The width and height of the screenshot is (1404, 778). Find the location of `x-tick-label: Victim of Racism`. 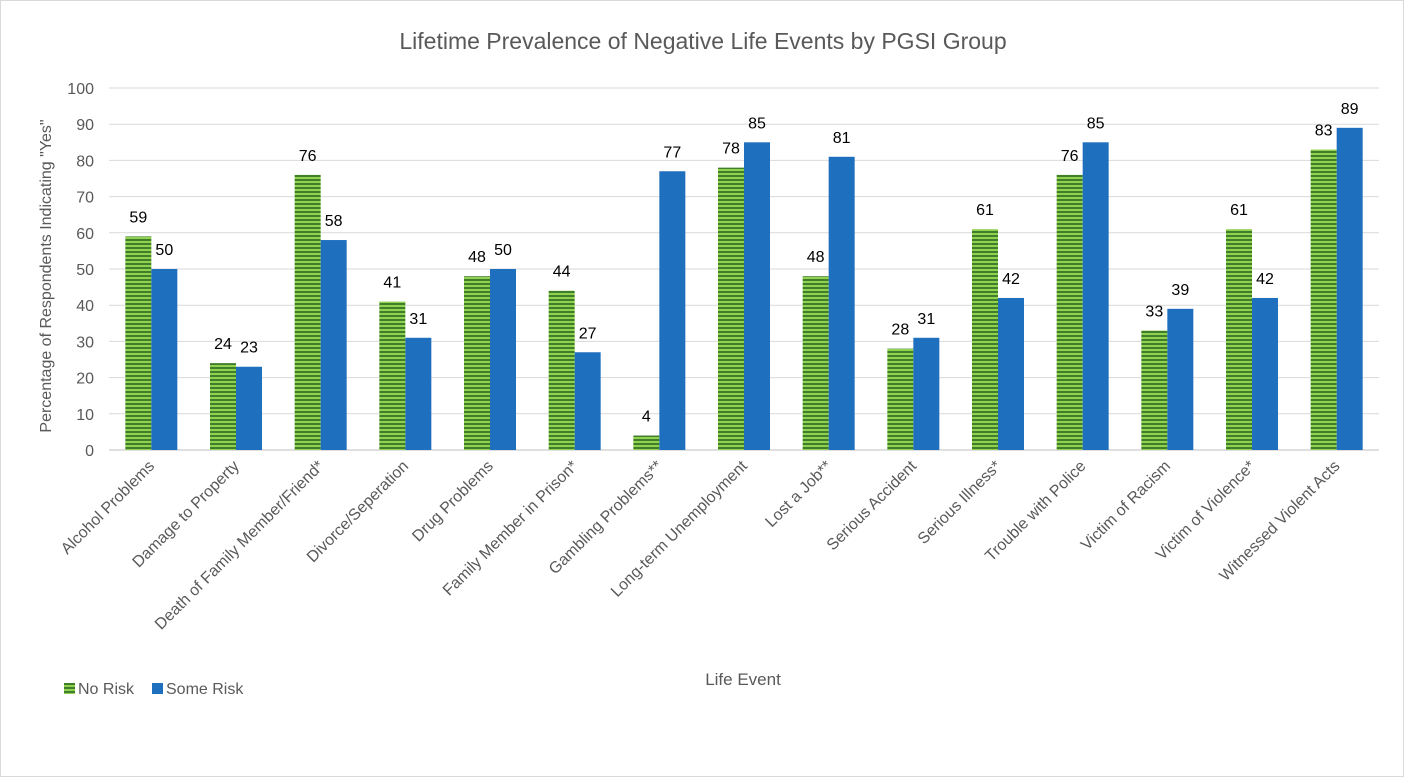

x-tick-label: Victim of Racism is located at coordinates (1126, 506).